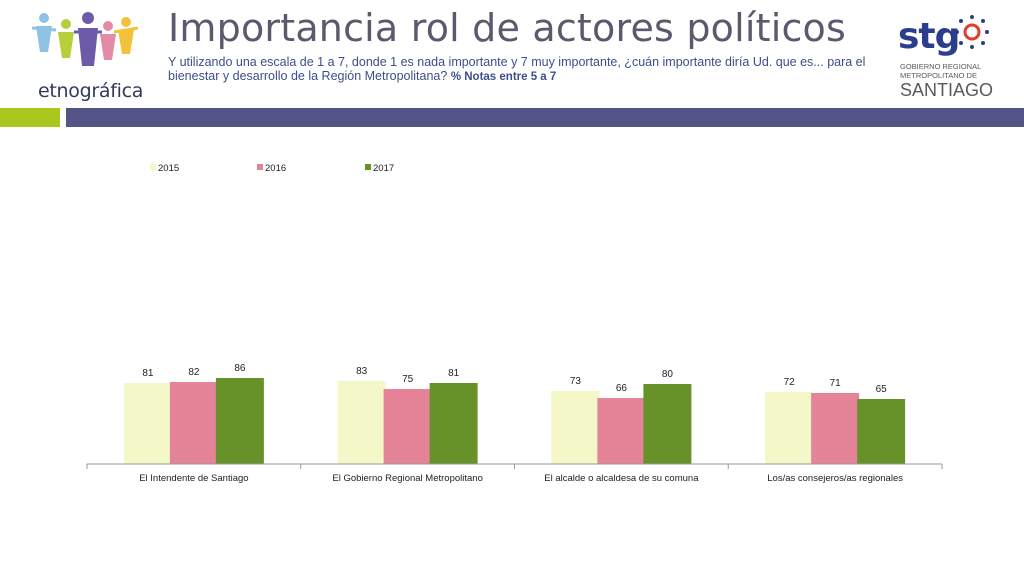 This screenshot has height=576, width=1024. What do you see at coordinates (622, 388) in the screenshot?
I see `value-label-2016-2: 66` at bounding box center [622, 388].